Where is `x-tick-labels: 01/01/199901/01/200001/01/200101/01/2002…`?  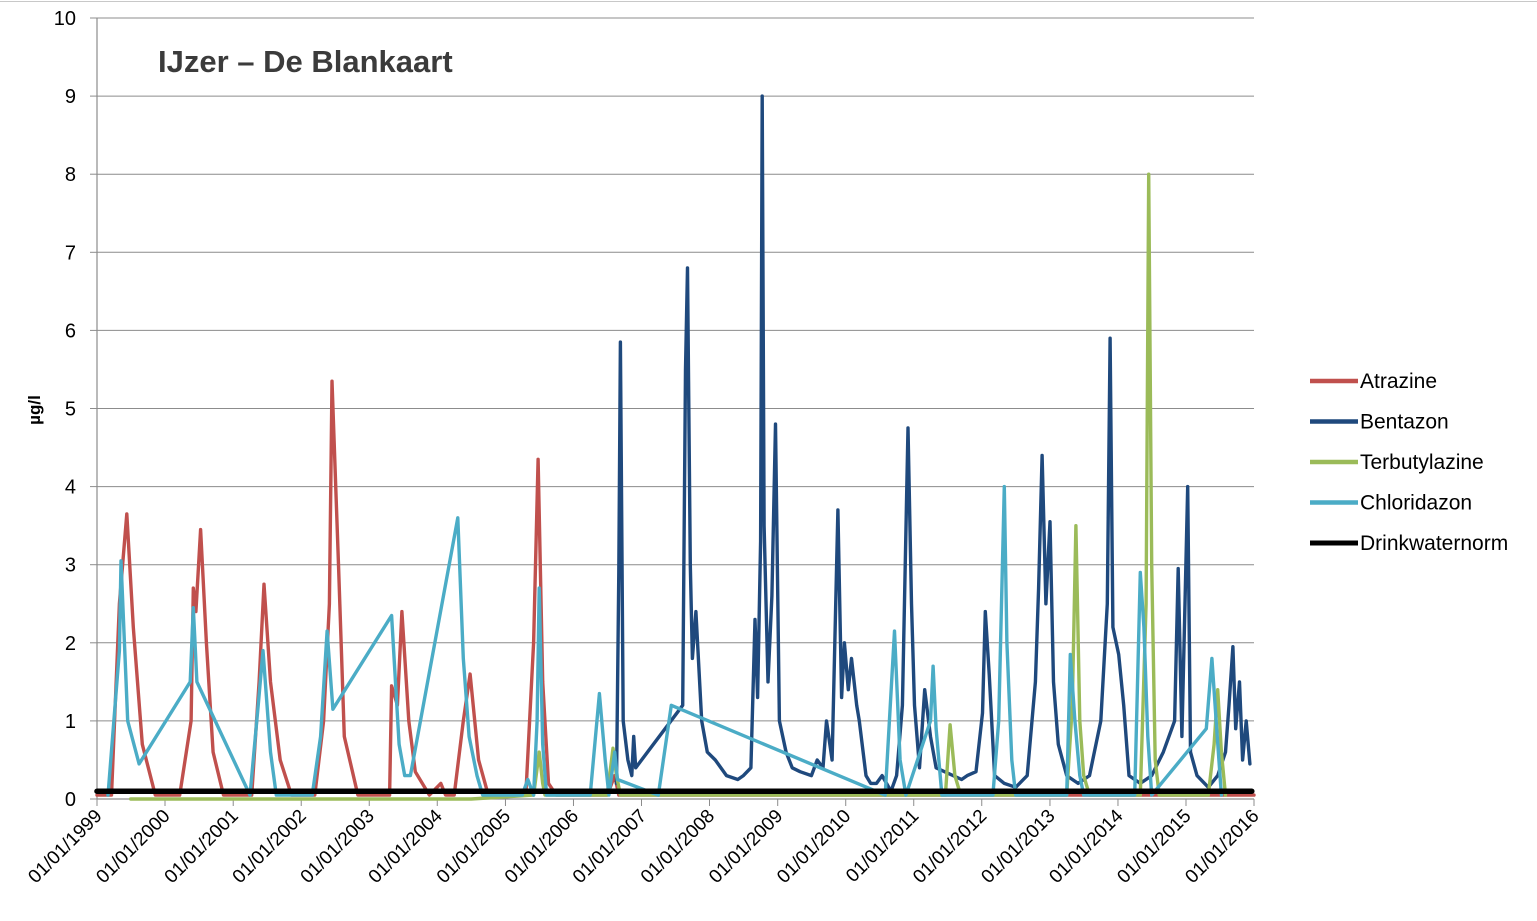 x-tick-labels: 01/01/199901/01/200001/01/200101/01/2002… is located at coordinates (643, 846).